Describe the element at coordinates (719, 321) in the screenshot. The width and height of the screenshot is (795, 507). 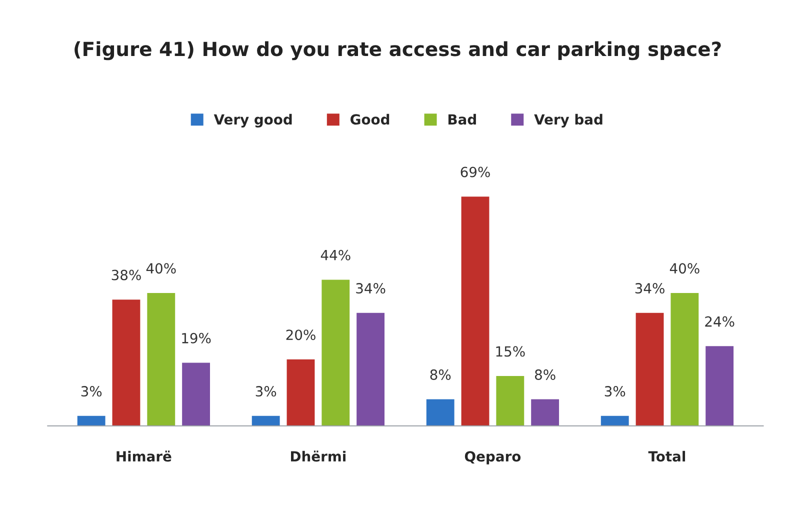
I see `data-label: 24%` at that location.